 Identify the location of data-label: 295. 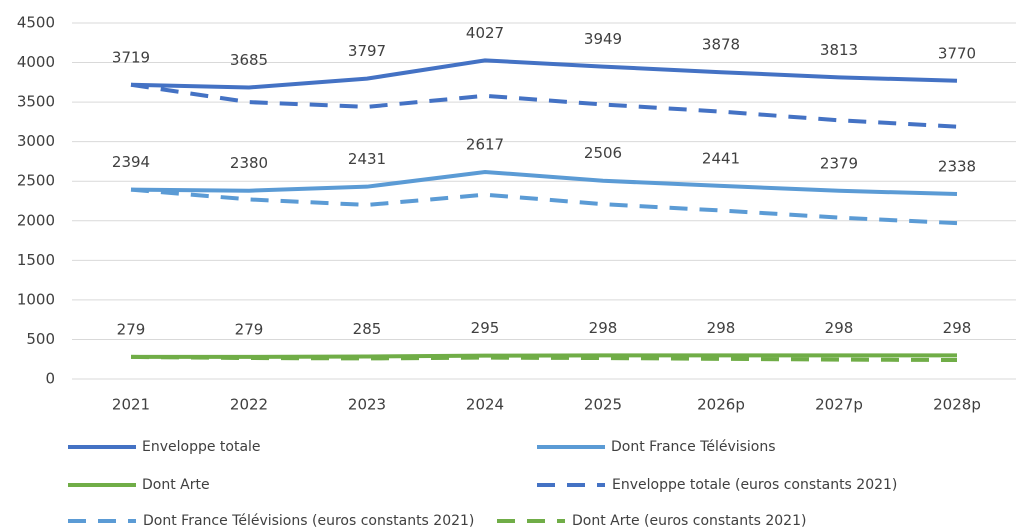
(485, 328).